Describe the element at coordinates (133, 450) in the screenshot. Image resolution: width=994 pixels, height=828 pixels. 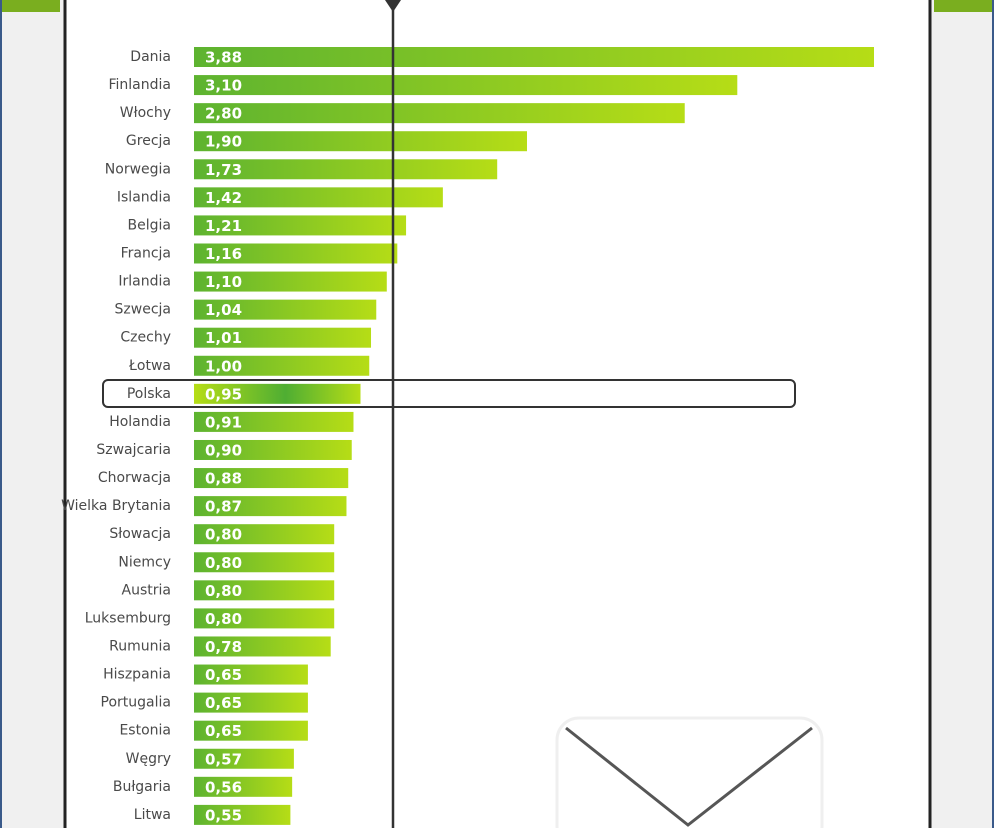
I see `category-label: Szwajcaria` at that location.